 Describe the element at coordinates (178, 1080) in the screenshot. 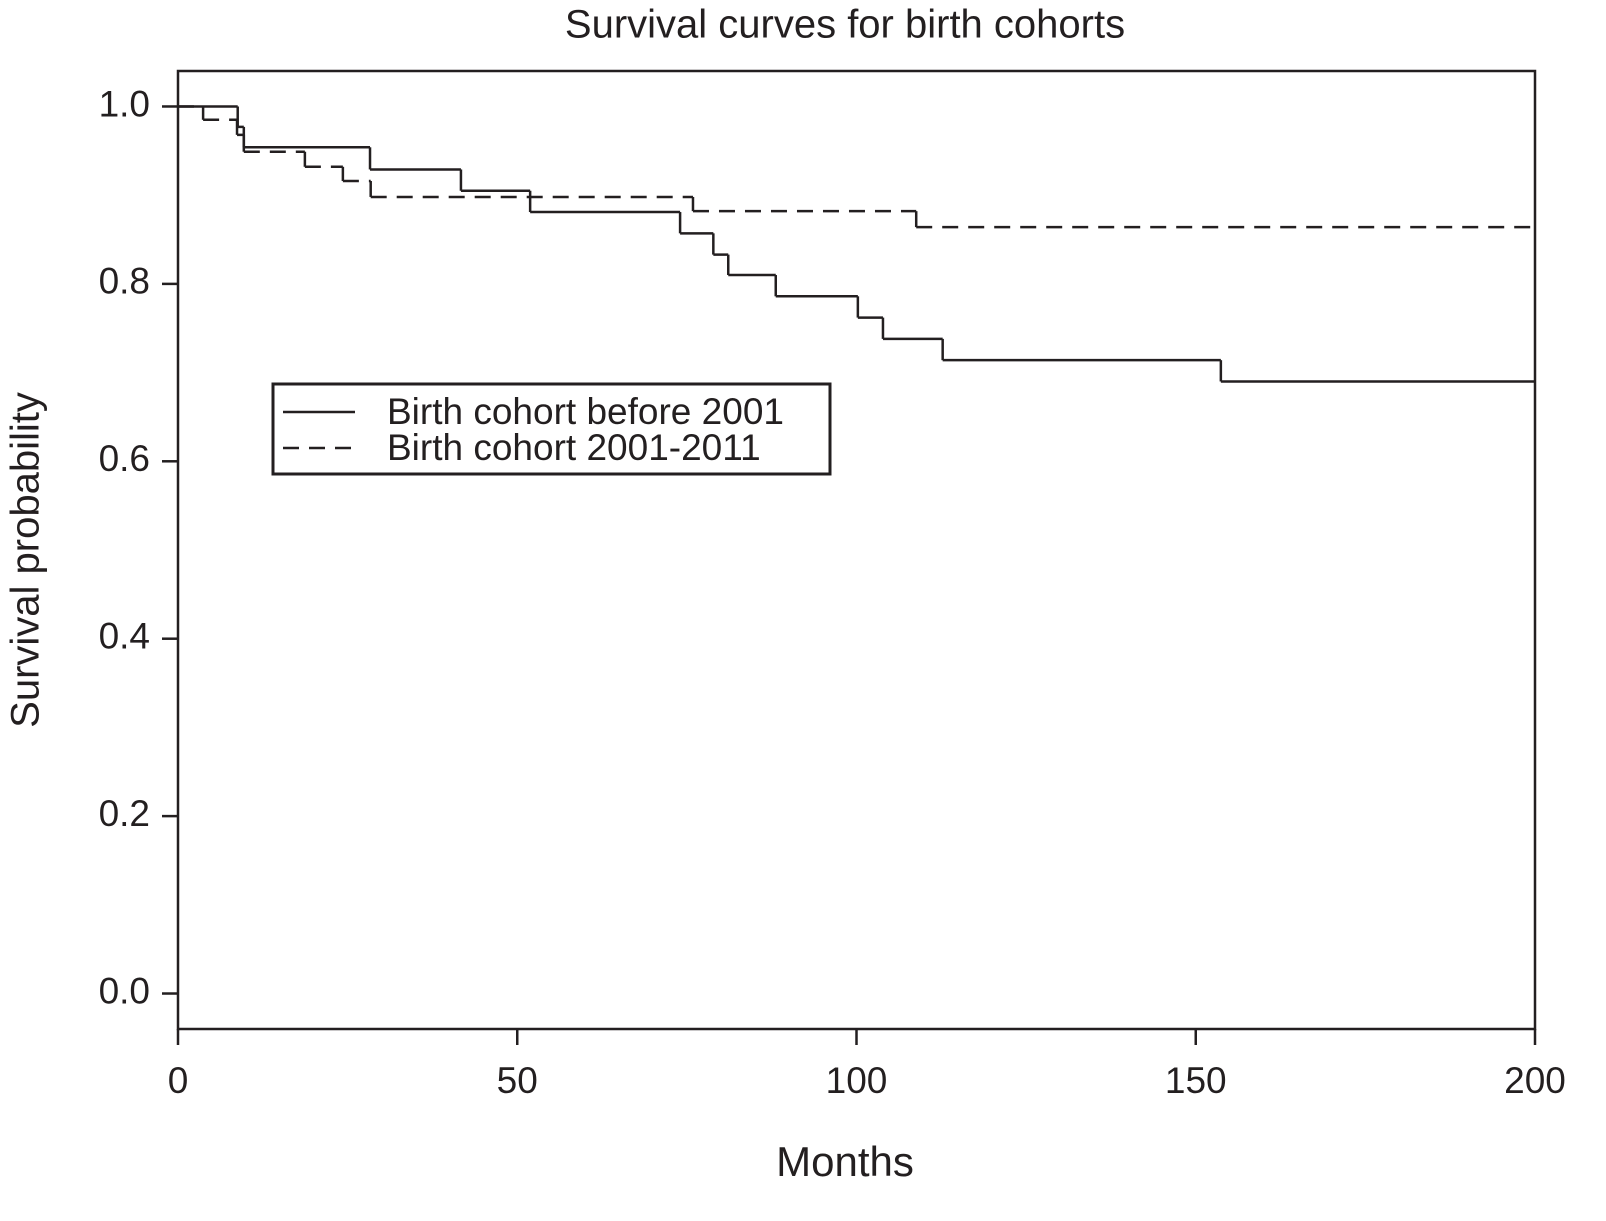

I see `x-tick-label: 0` at that location.